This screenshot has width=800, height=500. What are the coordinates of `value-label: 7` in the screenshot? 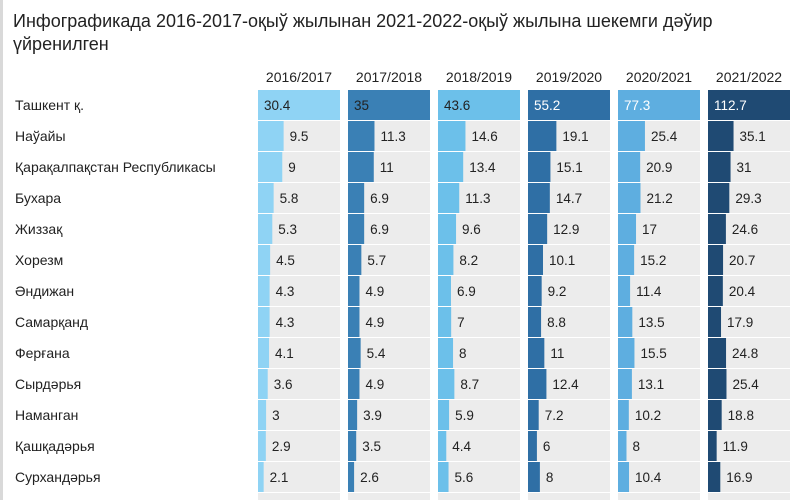 It's located at (461, 322).